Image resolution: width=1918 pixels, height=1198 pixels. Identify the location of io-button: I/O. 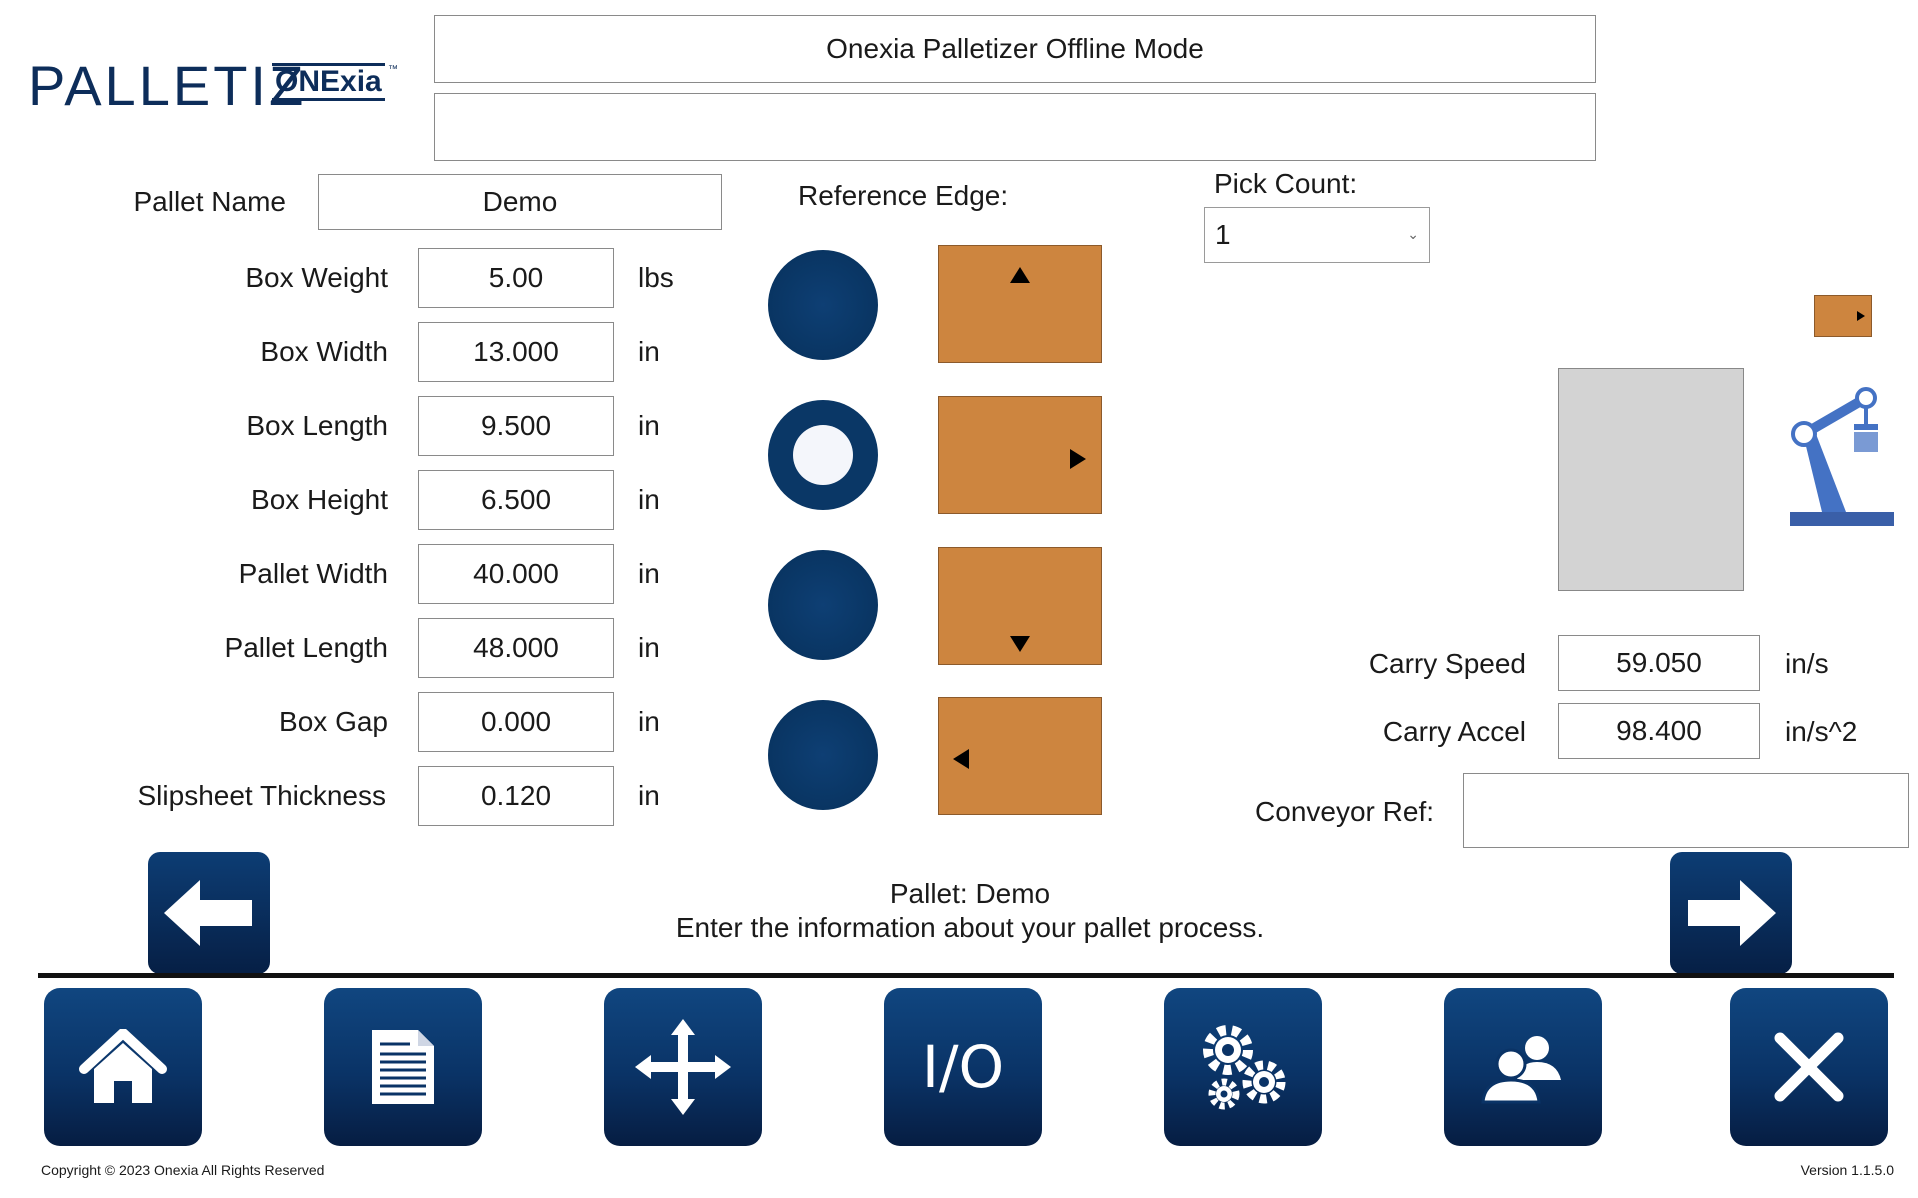
(963, 1067).